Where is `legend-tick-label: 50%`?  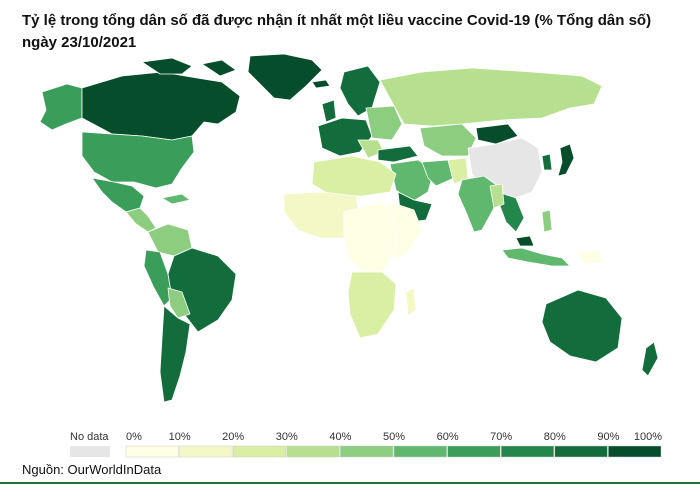 legend-tick-label: 50% is located at coordinates (394, 437).